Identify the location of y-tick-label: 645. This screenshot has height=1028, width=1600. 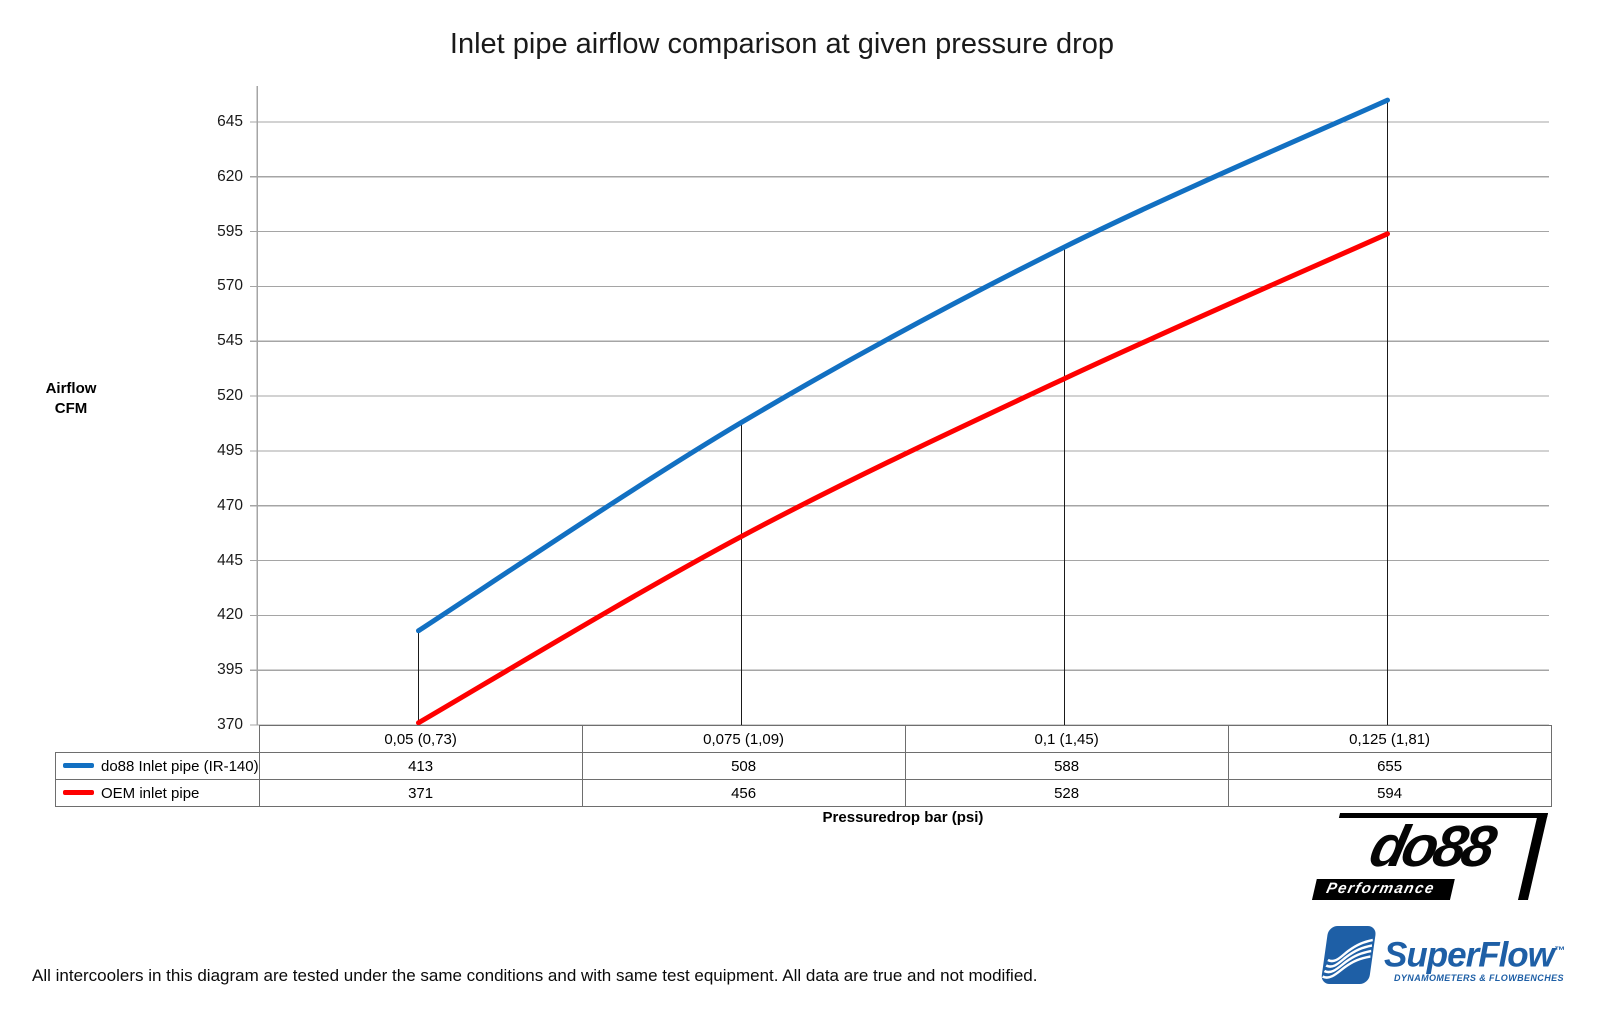
(230, 121).